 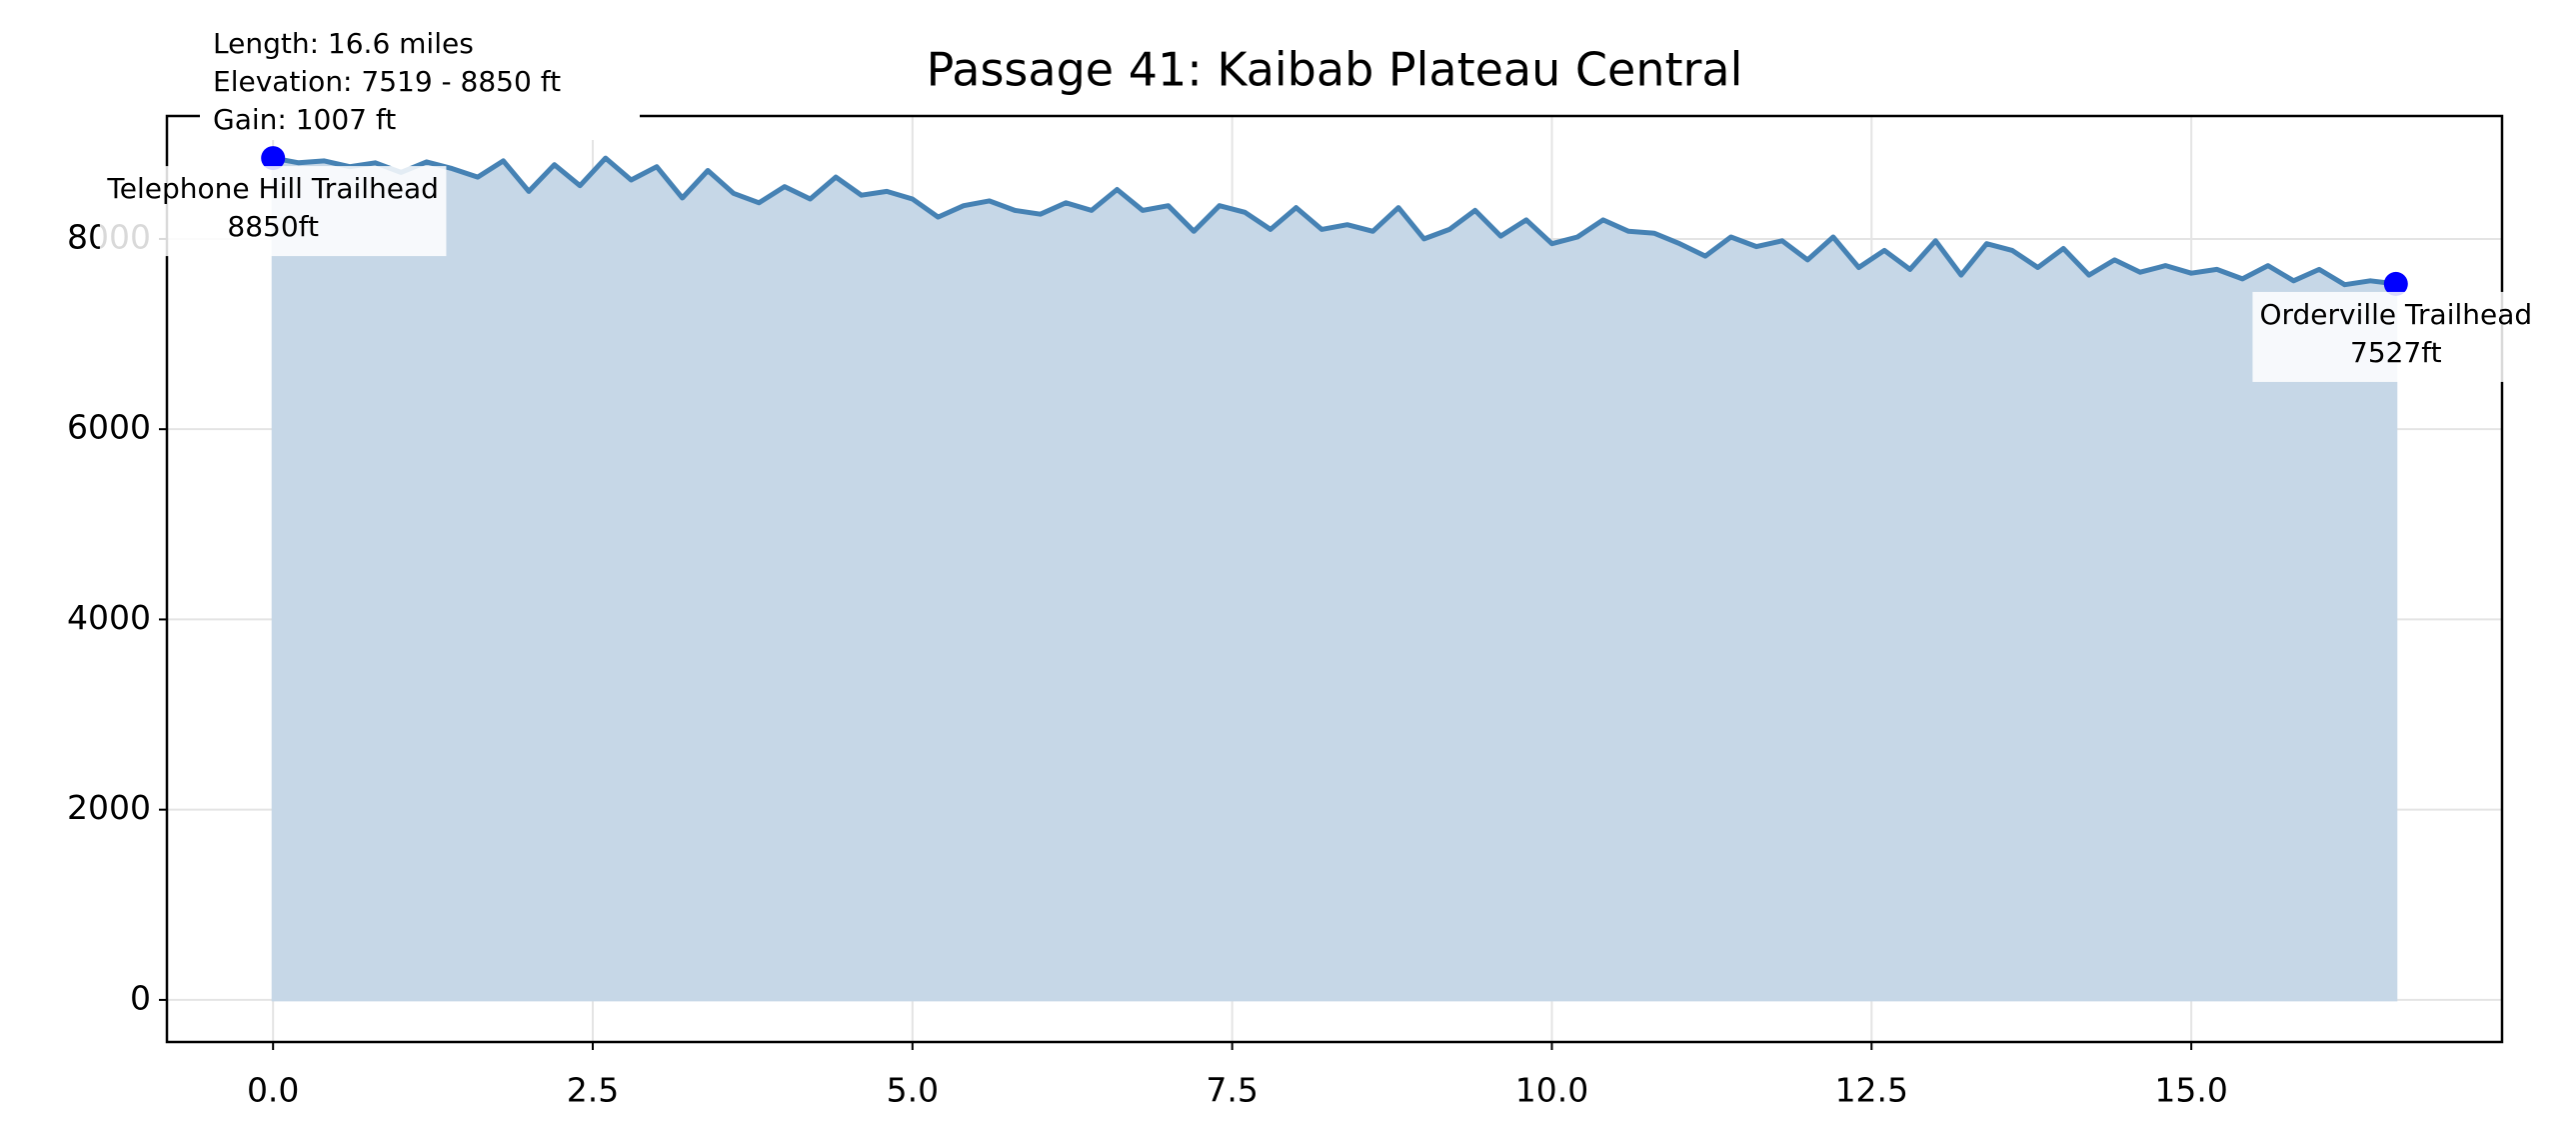 I want to click on stats-elevation: Elevation: 7519 - 8850 ft, so click(x=387, y=81).